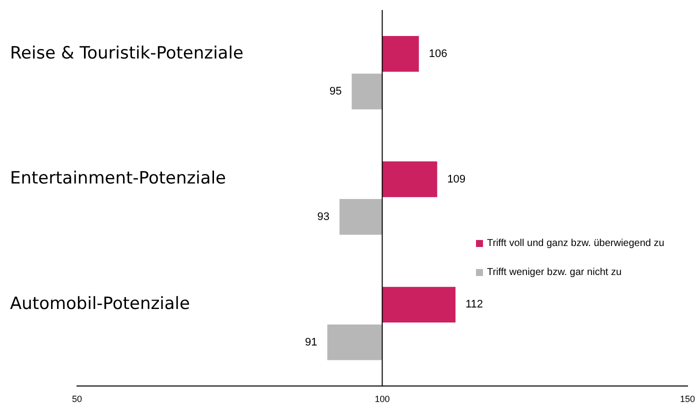  Describe the element at coordinates (688, 399) in the screenshot. I see `x-tick-label: 150` at that location.